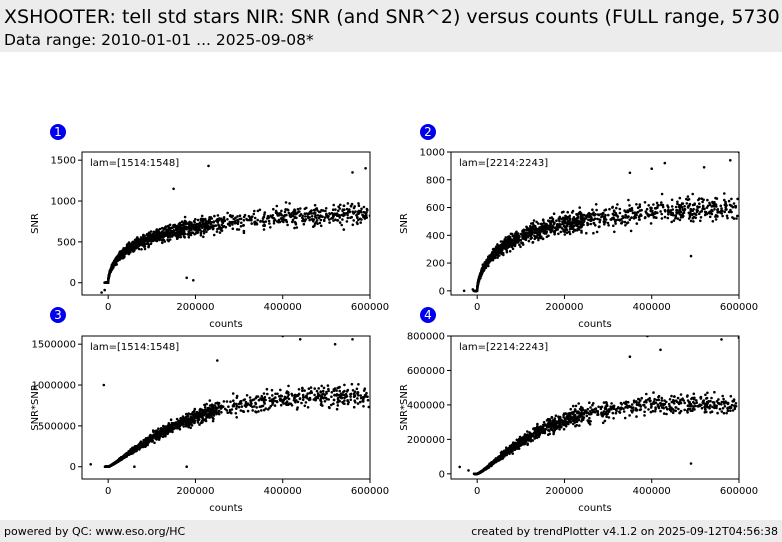 This screenshot has width=782, height=542. Describe the element at coordinates (564, 307) in the screenshot. I see `x-tick-label: 200000` at that location.